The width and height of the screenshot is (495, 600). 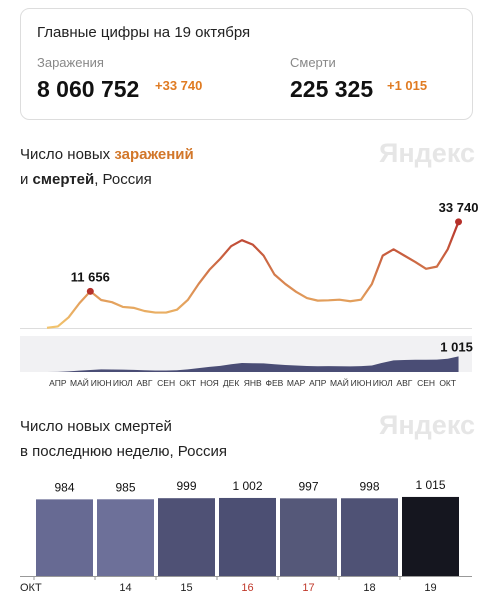 What do you see at coordinates (186, 486) in the screenshot?
I see `value-label: 999` at bounding box center [186, 486].